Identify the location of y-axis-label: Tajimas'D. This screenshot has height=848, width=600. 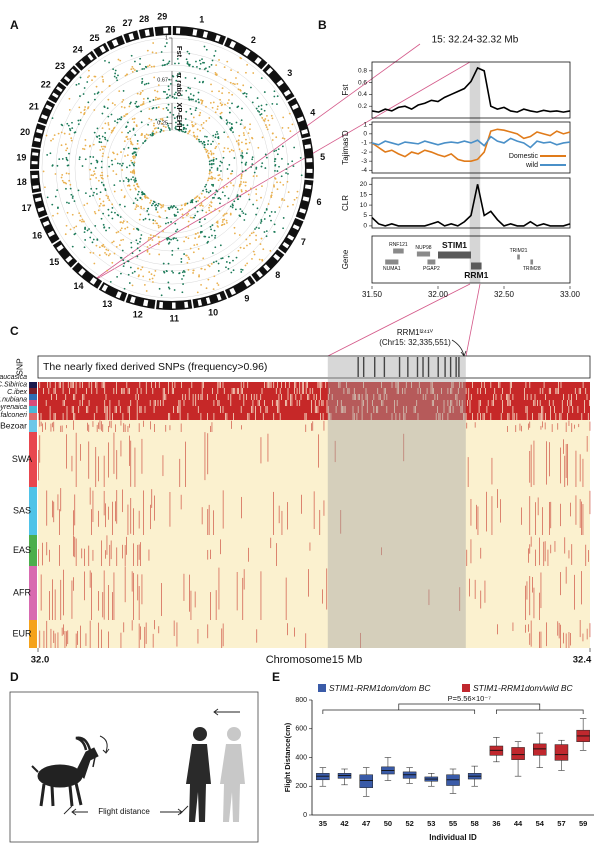
(345, 147).